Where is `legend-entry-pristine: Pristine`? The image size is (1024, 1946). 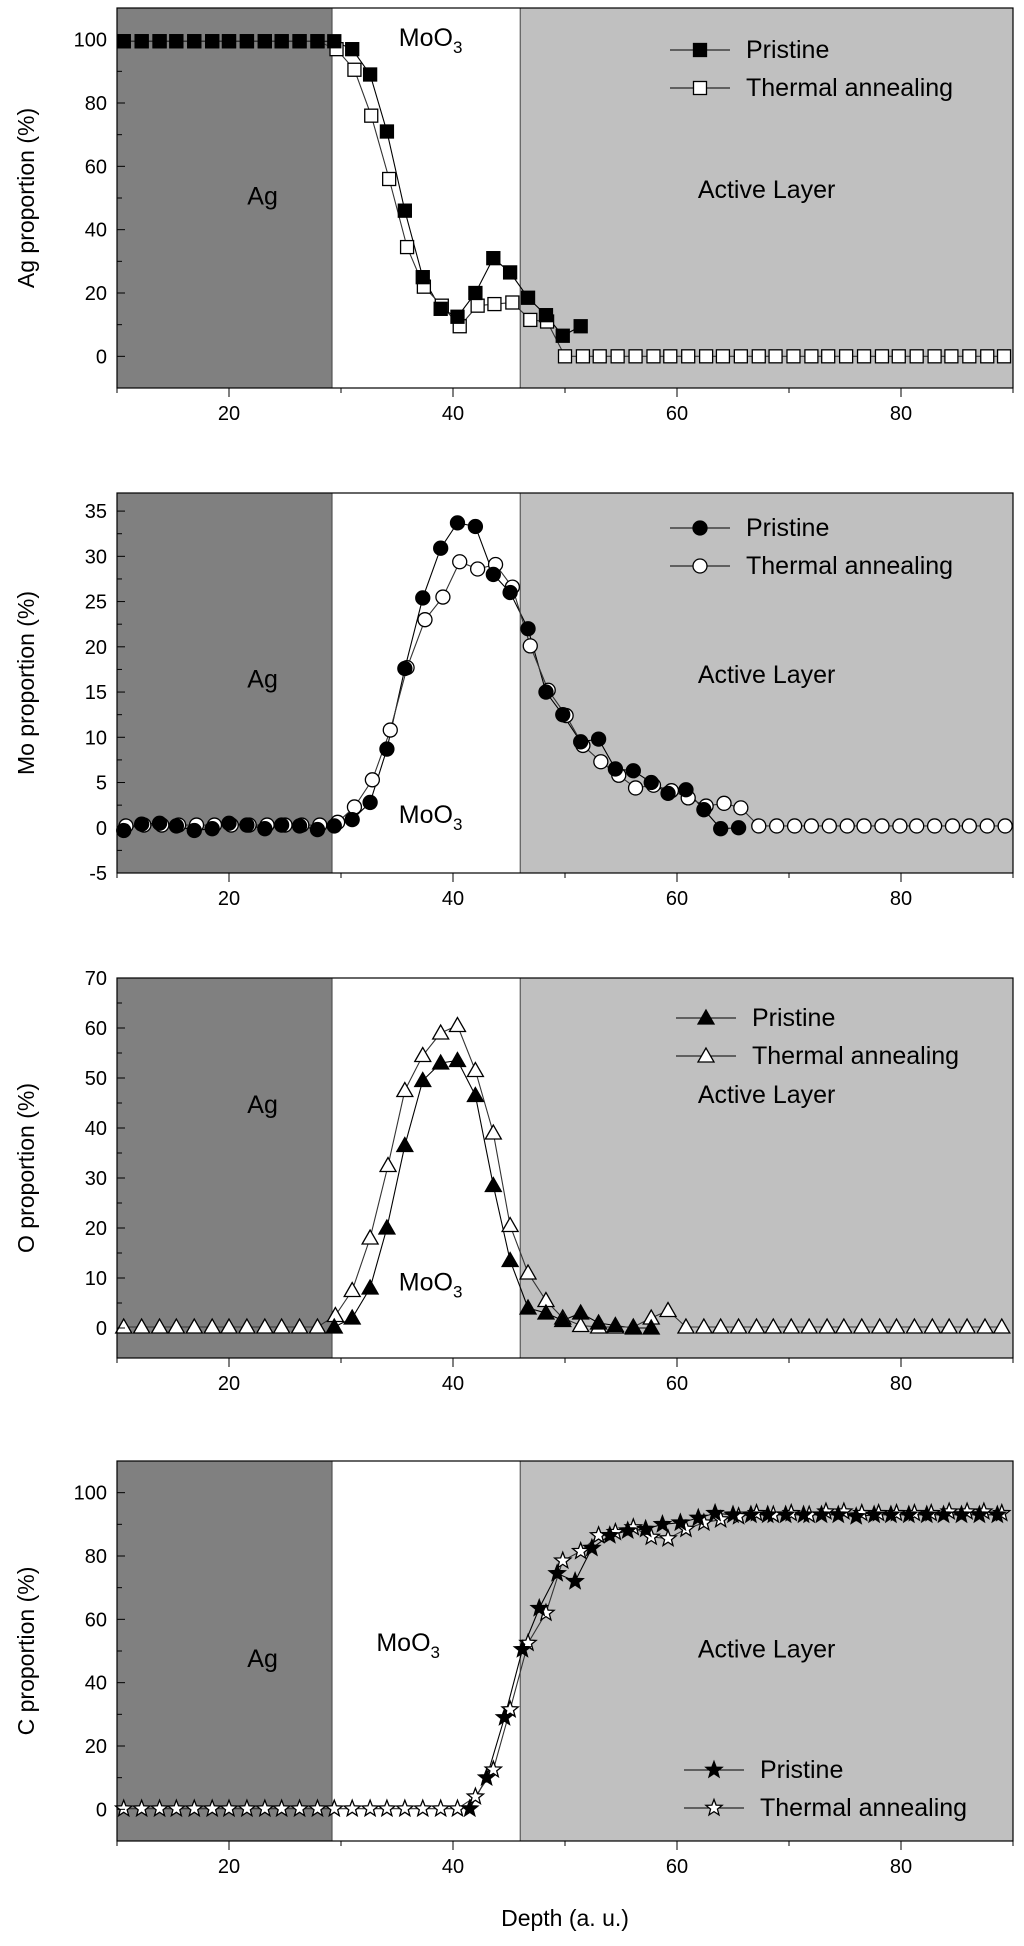
legend-entry-pristine: Pristine is located at coordinates (793, 1018).